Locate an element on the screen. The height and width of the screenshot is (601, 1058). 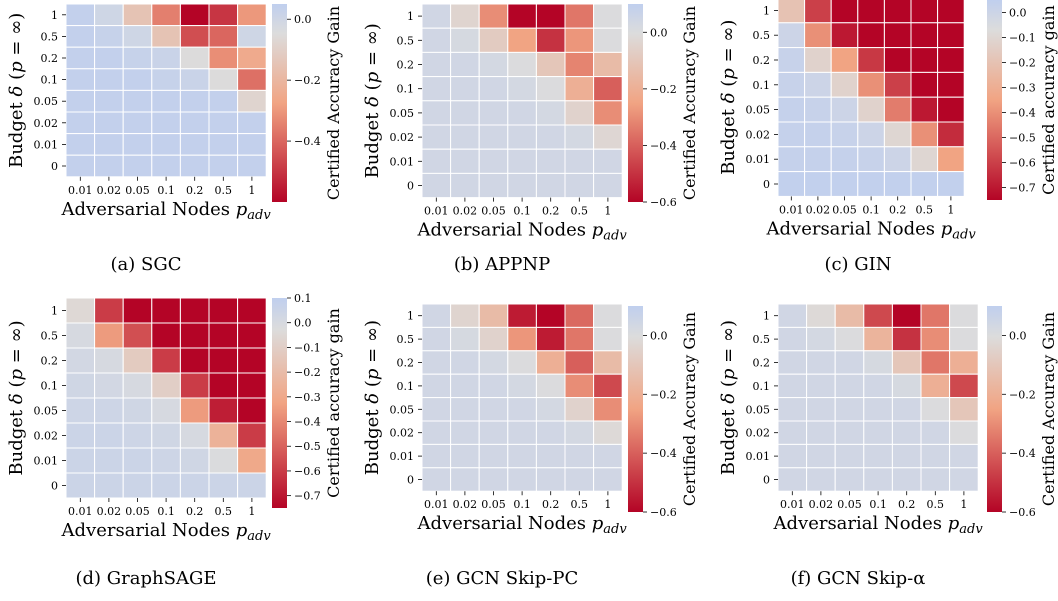
colorbar-tick-label: −0.4 is located at coordinates (1022, 113).